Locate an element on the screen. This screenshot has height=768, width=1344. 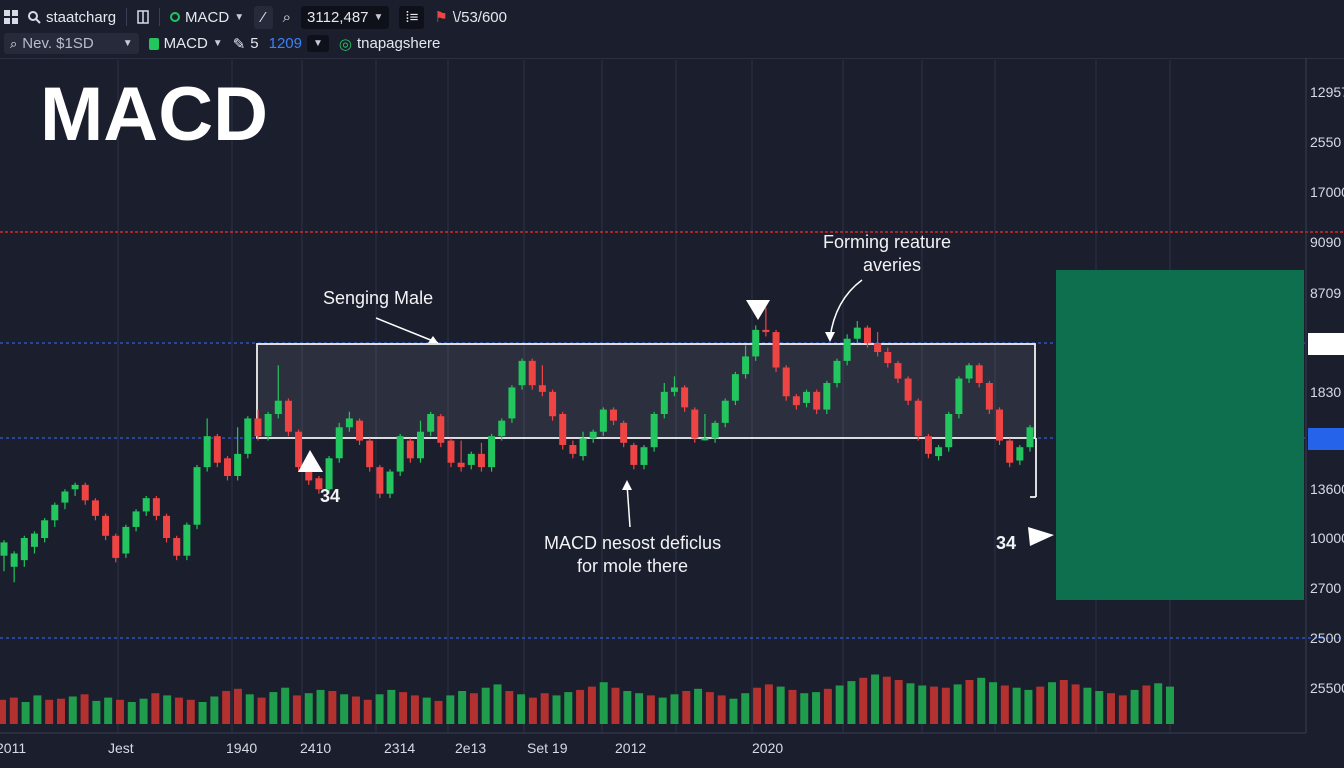
indicator-status-icon is located at coordinates (175, 17).